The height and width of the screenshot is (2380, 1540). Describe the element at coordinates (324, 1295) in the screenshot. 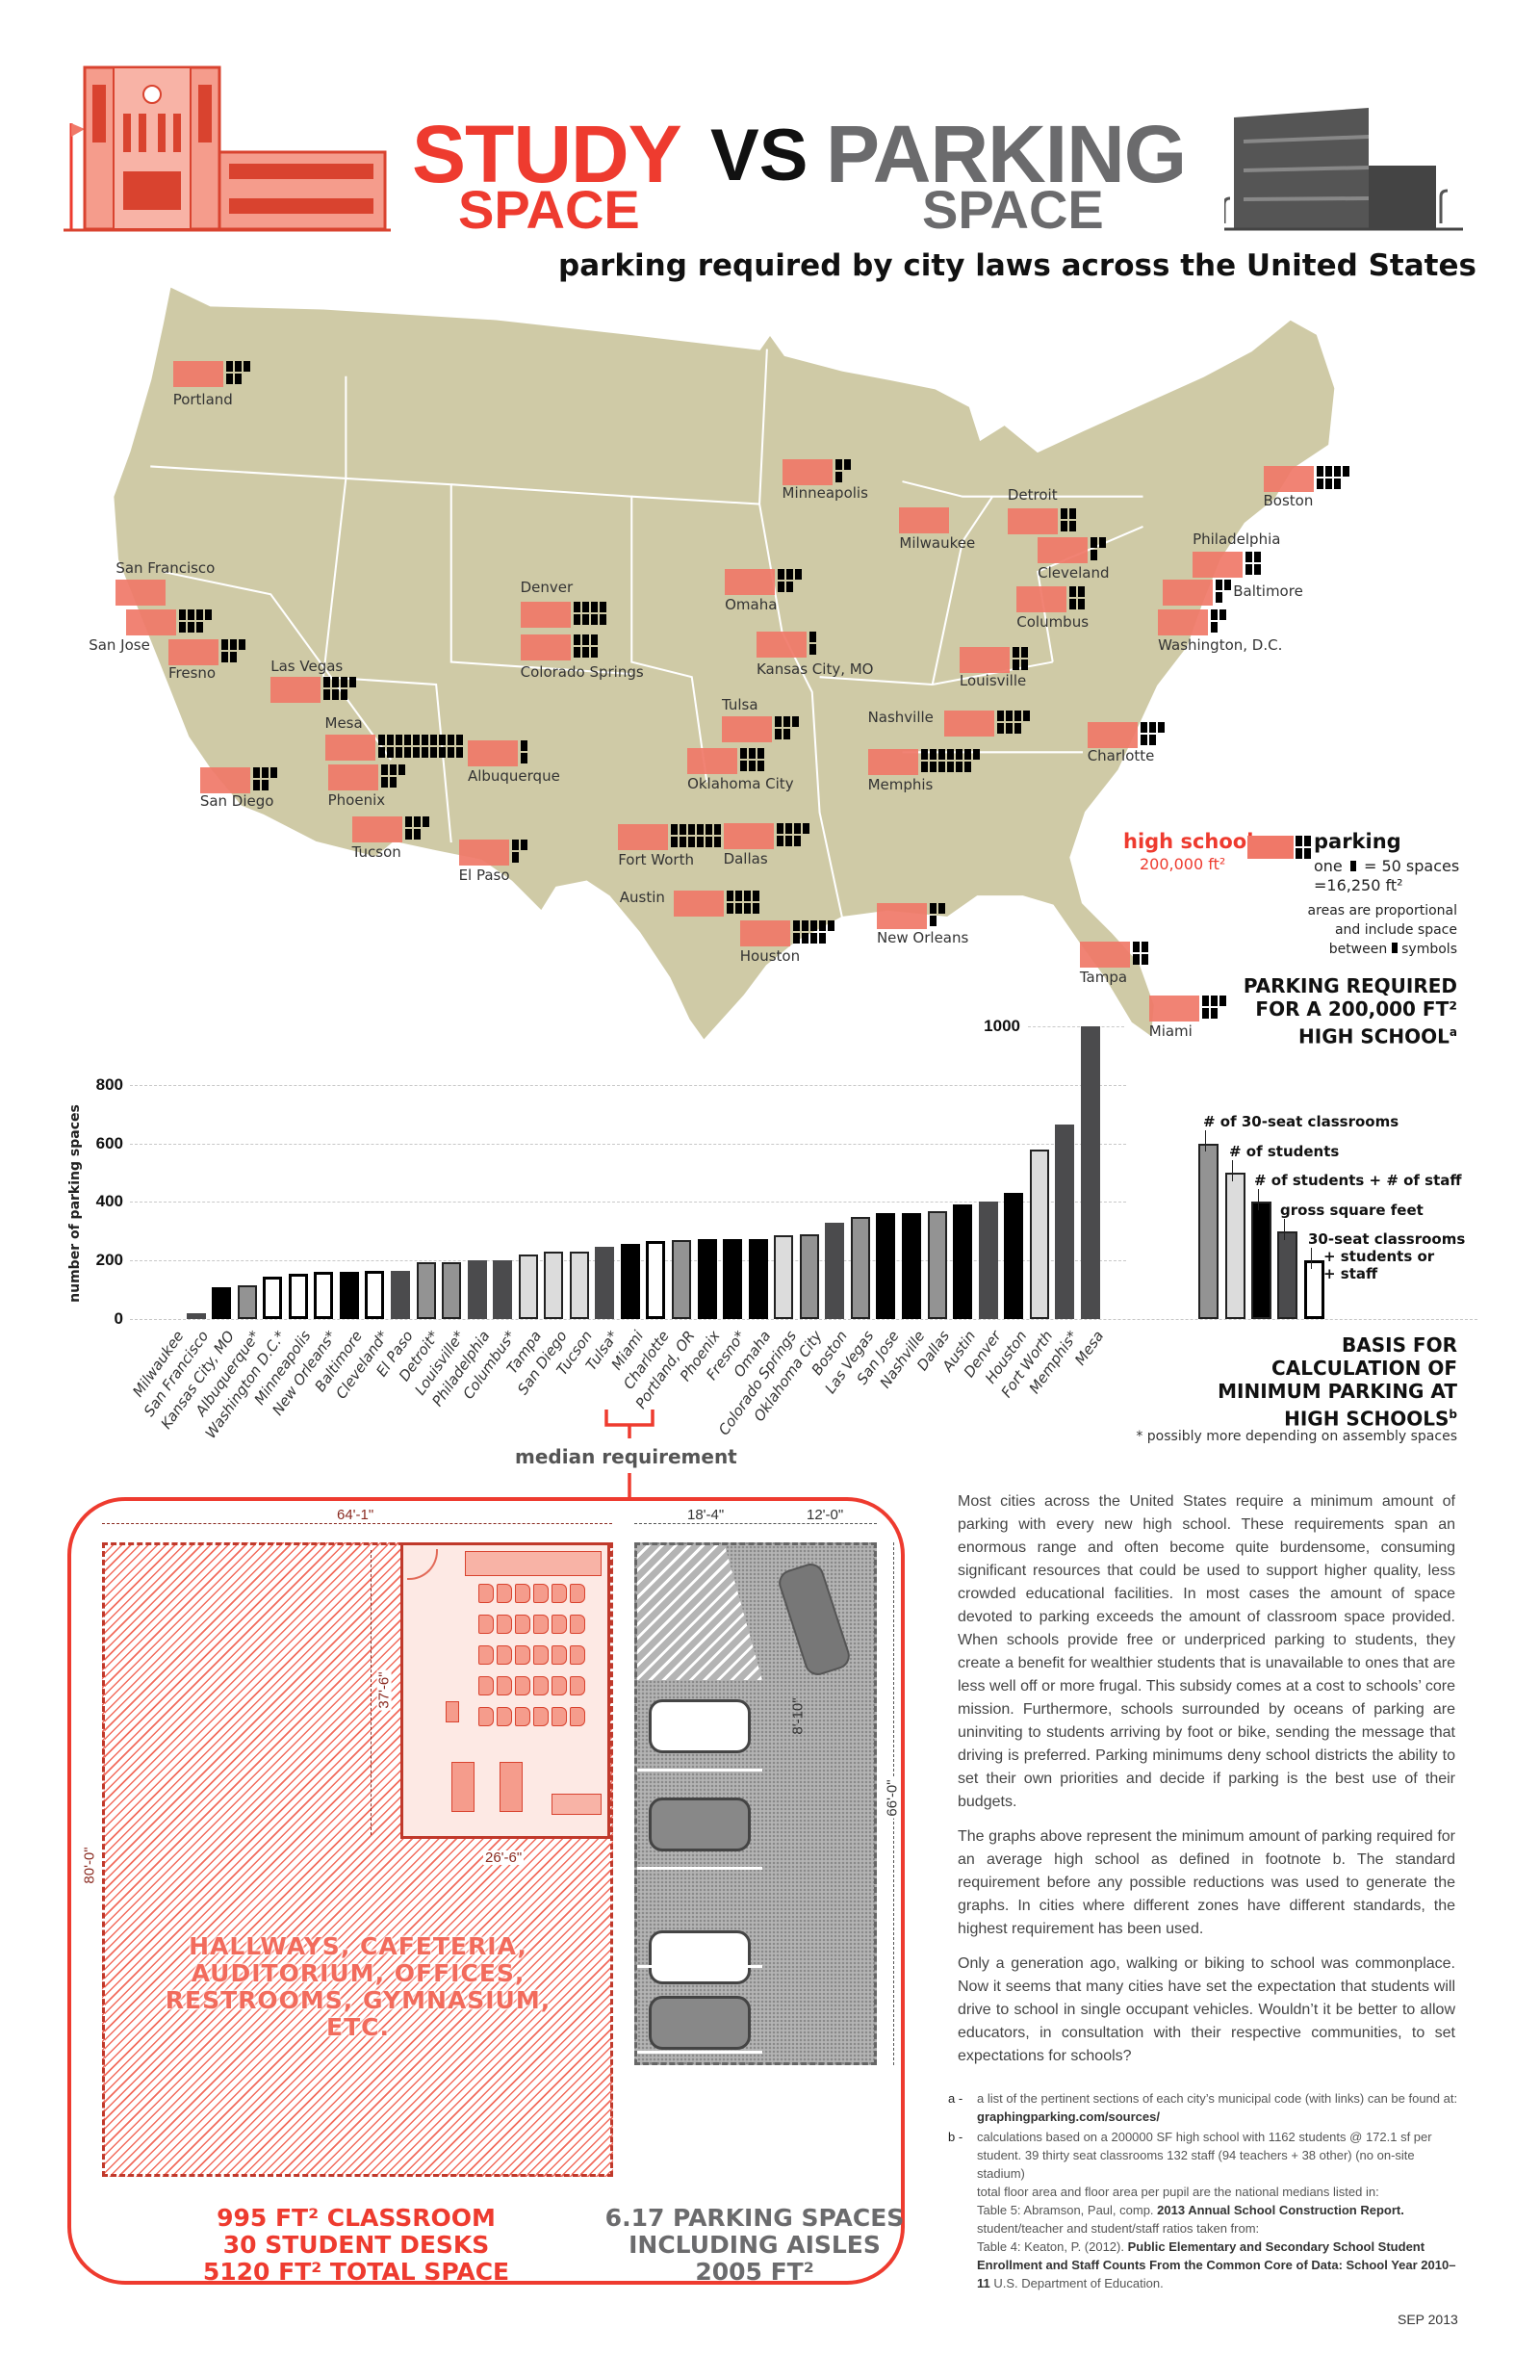

I see `bar-new-orleans-` at that location.